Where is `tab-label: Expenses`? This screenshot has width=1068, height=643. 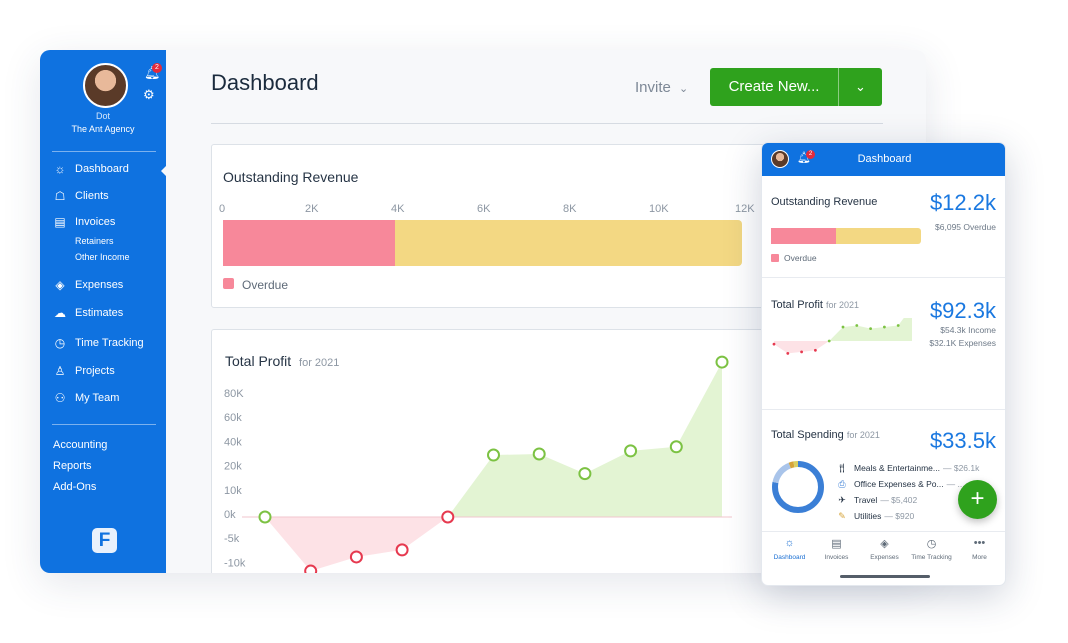
tab-label: Expenses is located at coordinates (884, 557).